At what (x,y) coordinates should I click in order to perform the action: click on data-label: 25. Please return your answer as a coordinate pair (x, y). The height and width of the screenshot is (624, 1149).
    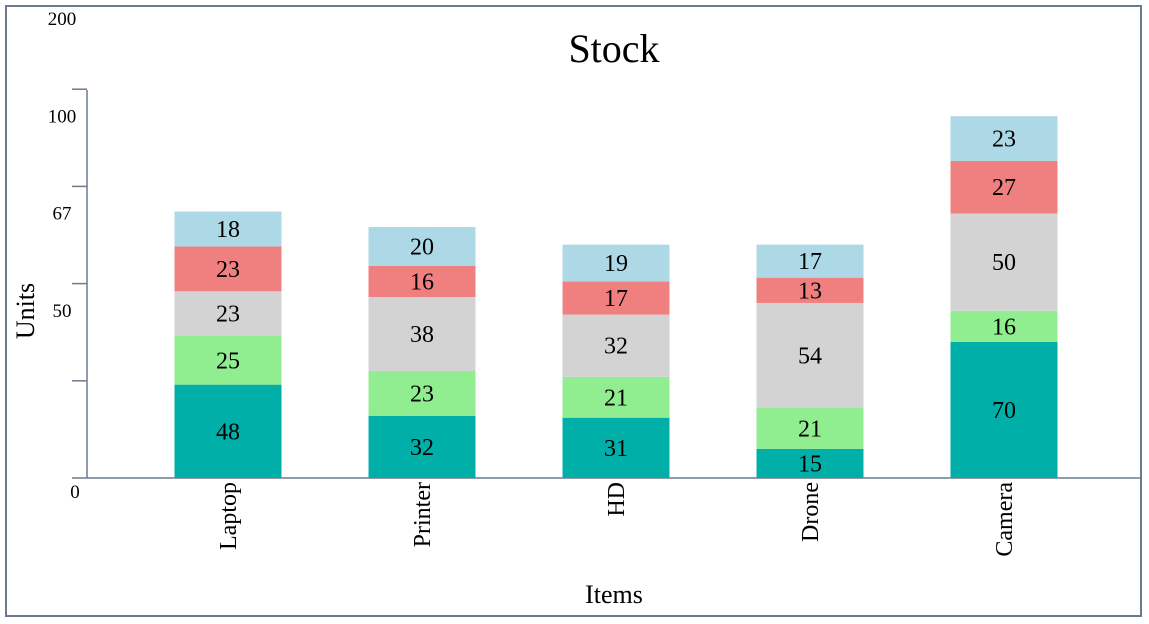
    Looking at the image, I should click on (228, 361).